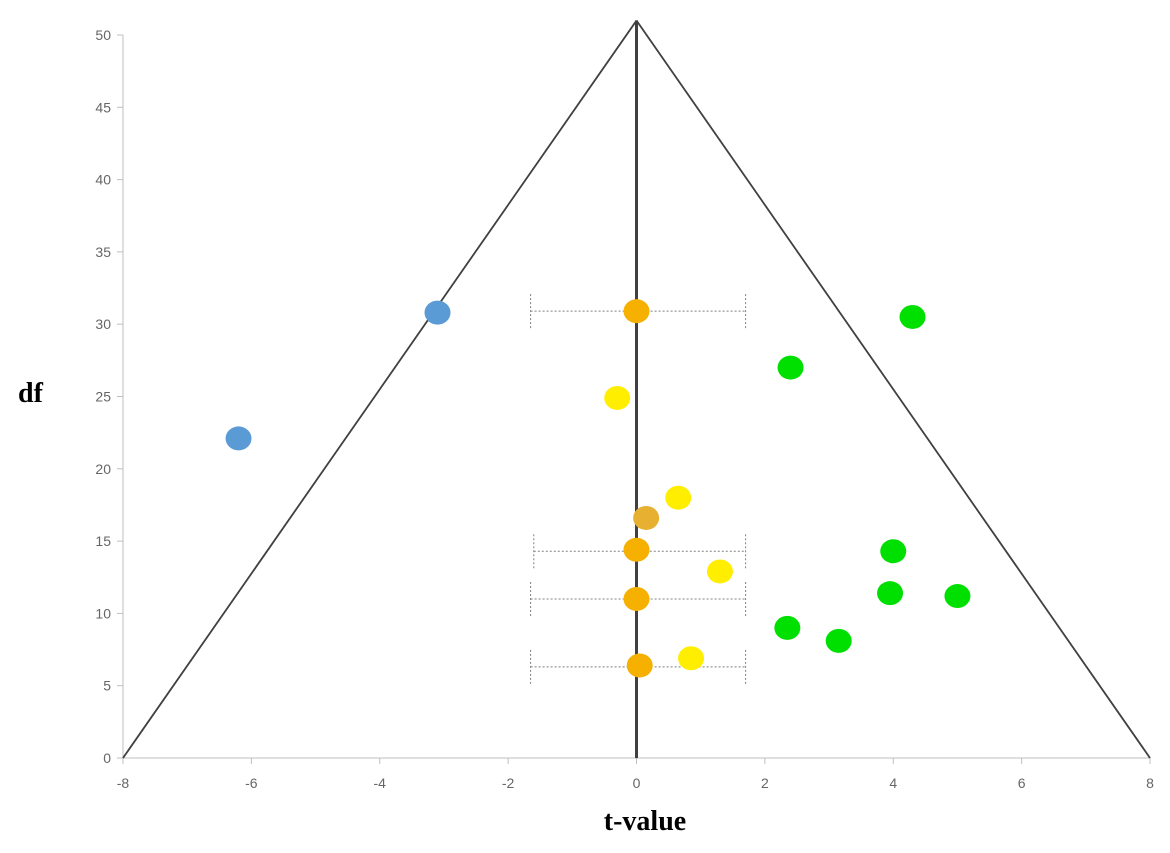 The width and height of the screenshot is (1170, 853). I want to click on x-tick-label: 2, so click(765, 783).